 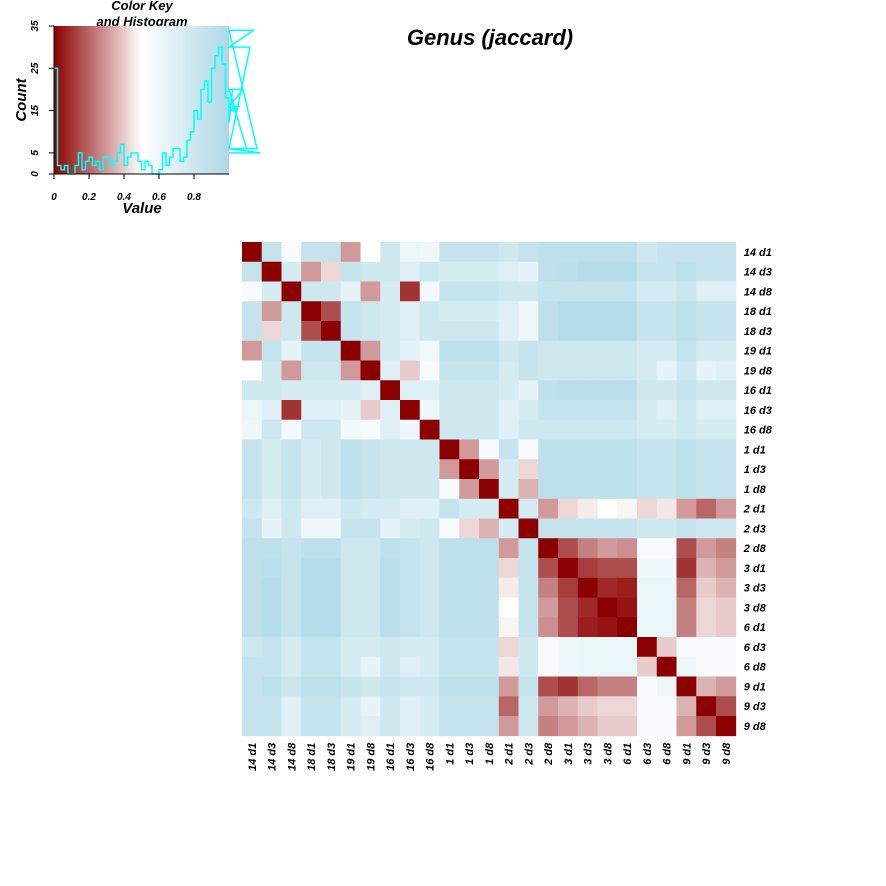 What do you see at coordinates (126, 188) in the screenshot?
I see `color-key-x-ticks: 0 0.2 0.4 0.6 0.8` at bounding box center [126, 188].